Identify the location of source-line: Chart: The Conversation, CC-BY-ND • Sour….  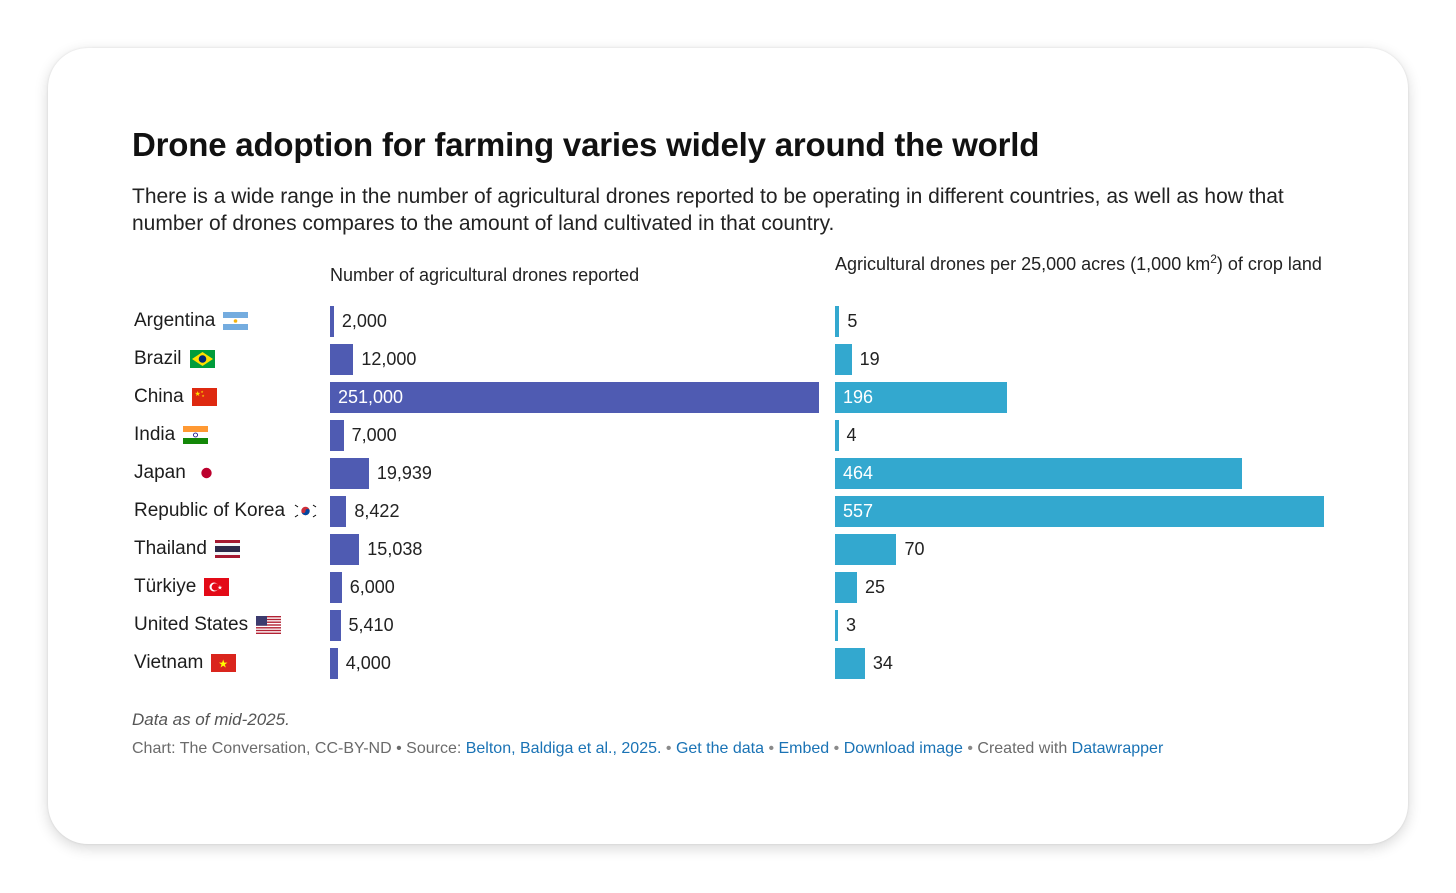
(648, 748).